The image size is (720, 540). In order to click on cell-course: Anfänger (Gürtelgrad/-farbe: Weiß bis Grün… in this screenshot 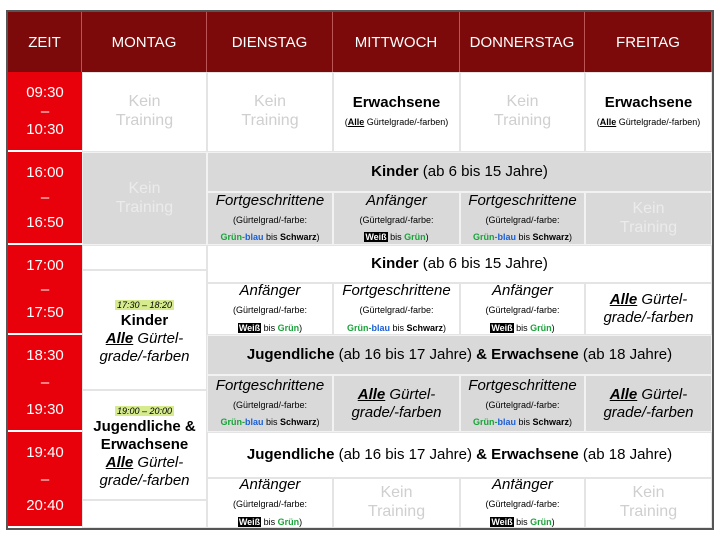, I will do `click(522, 503)`.